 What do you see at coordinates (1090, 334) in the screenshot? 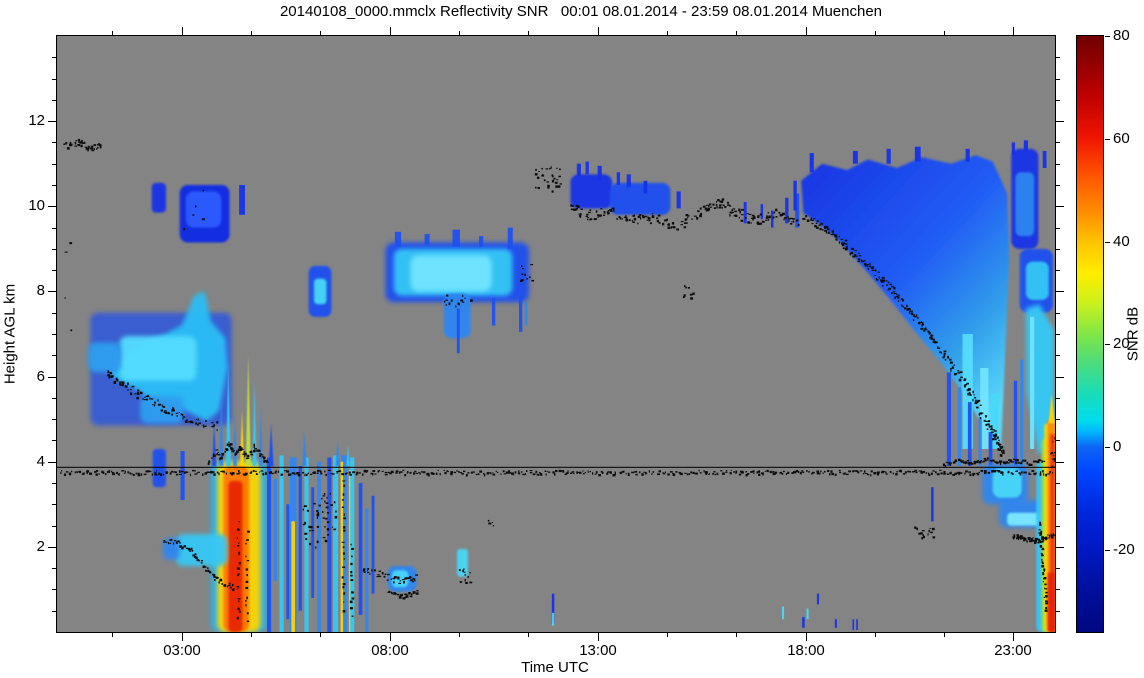
I see `colorbar` at bounding box center [1090, 334].